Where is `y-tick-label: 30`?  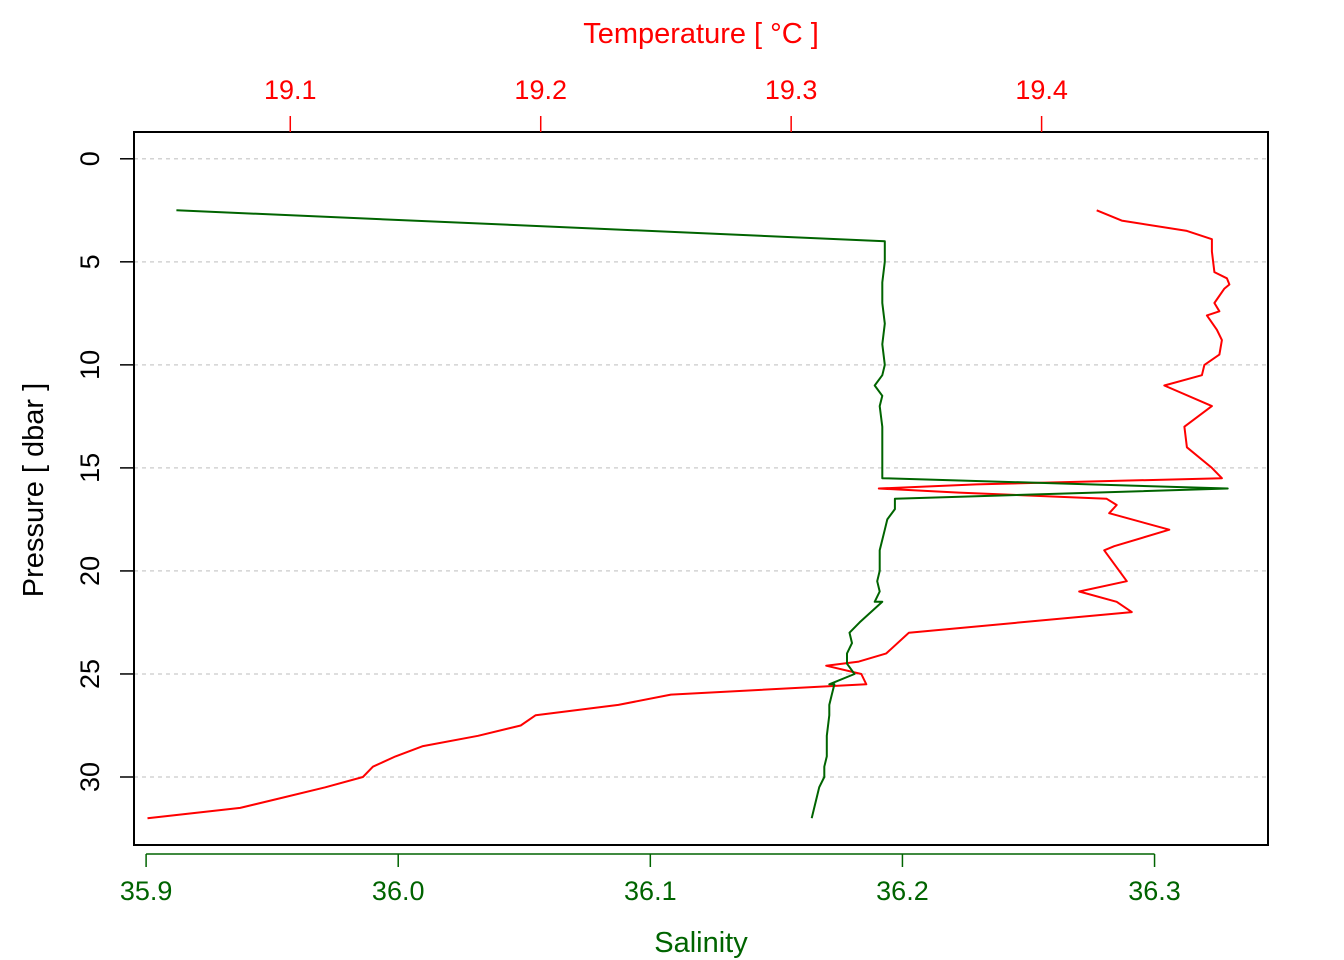 y-tick-label: 30 is located at coordinates (90, 777).